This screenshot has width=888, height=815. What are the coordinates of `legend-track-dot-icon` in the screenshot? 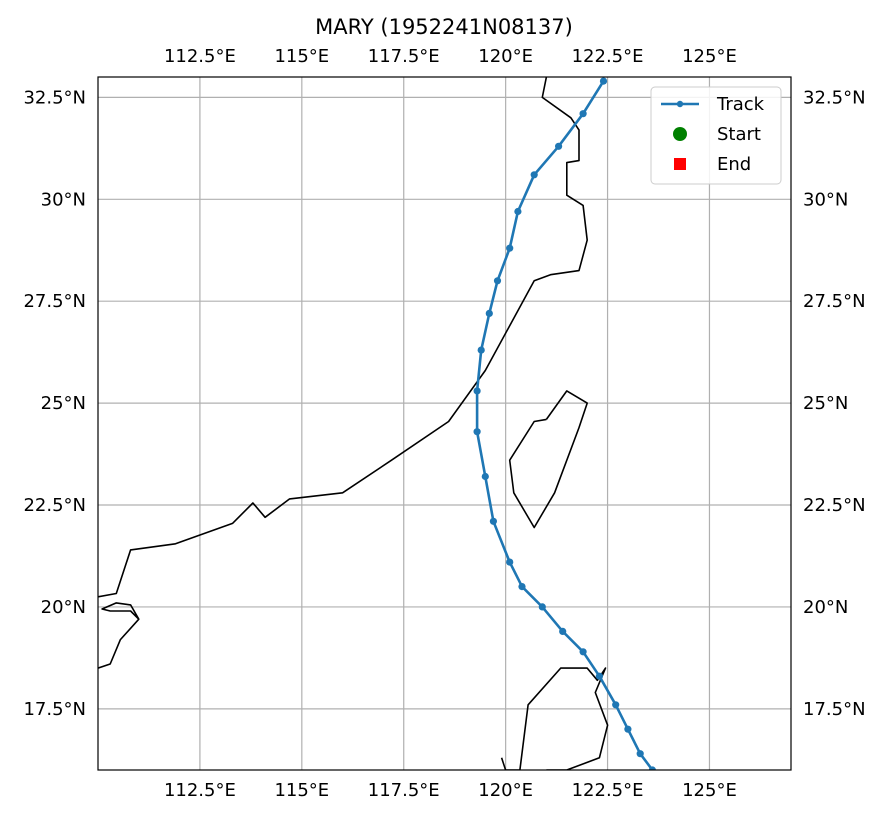 It's located at (680, 104).